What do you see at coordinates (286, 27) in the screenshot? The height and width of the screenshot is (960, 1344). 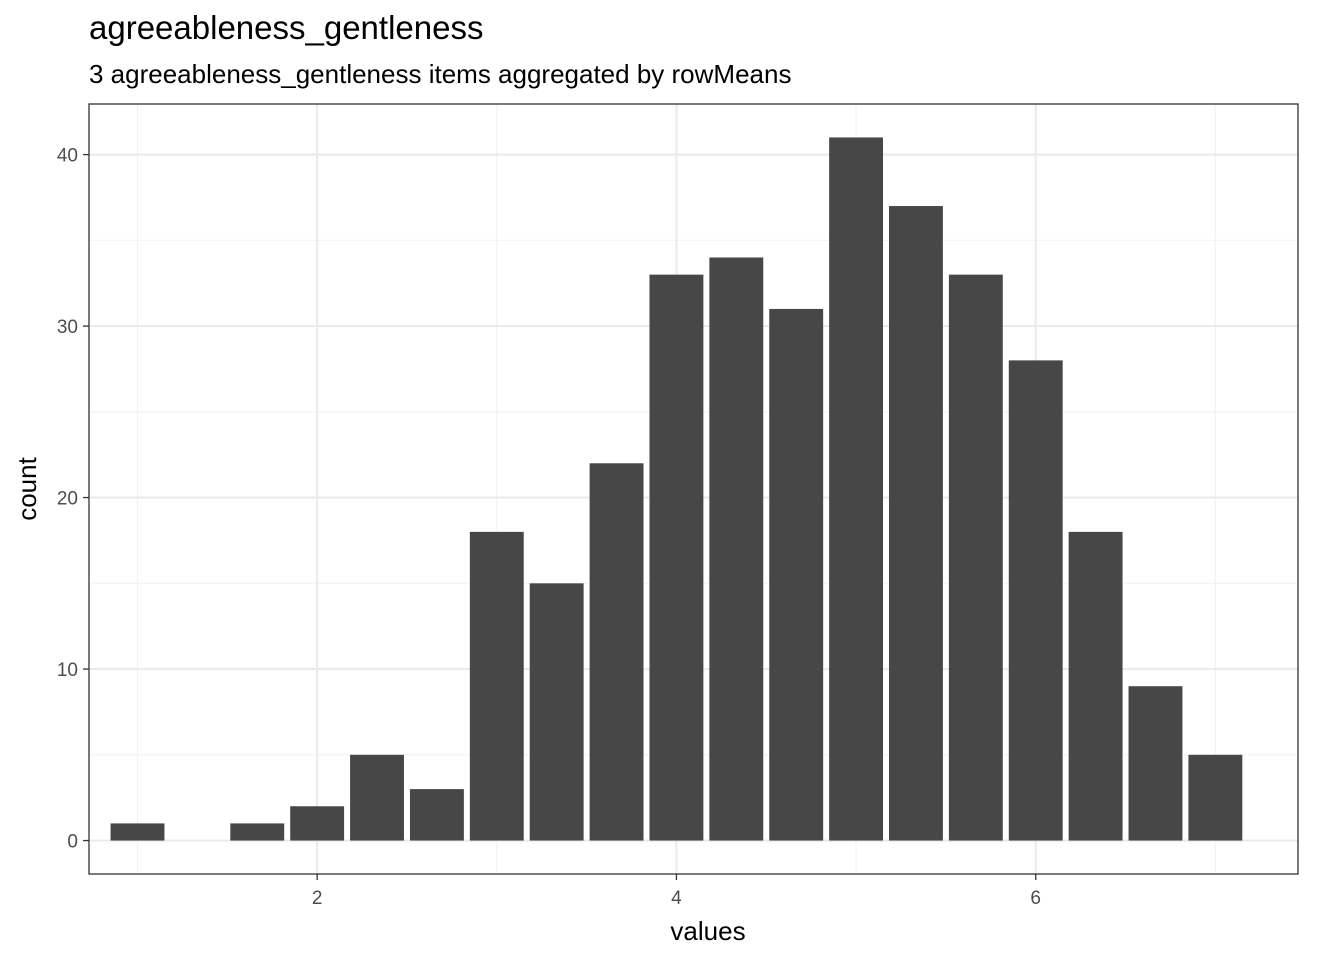 I see `chart-title: agreeableness_gentleness` at bounding box center [286, 27].